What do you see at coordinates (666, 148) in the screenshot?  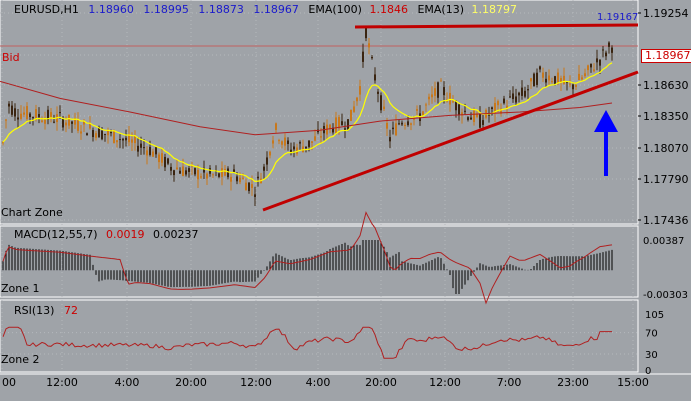 I see `price-tick-label: 1.18070` at bounding box center [666, 148].